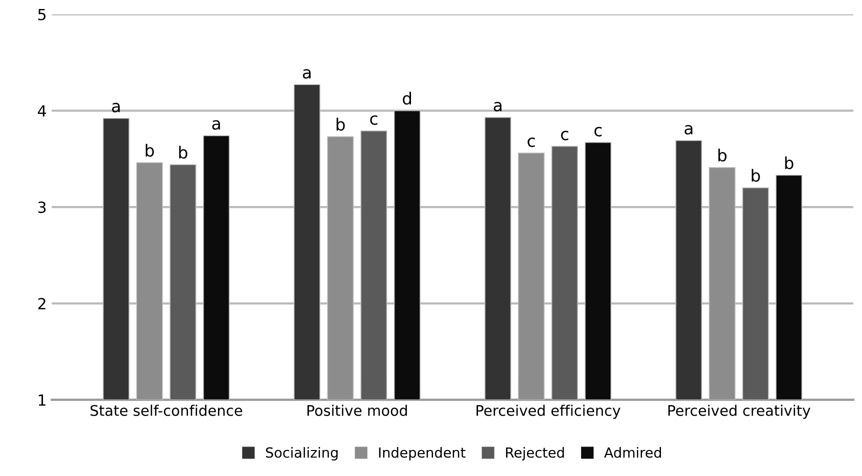 This screenshot has height=476, width=862. I want to click on y-tick-label: 5, so click(42, 14).